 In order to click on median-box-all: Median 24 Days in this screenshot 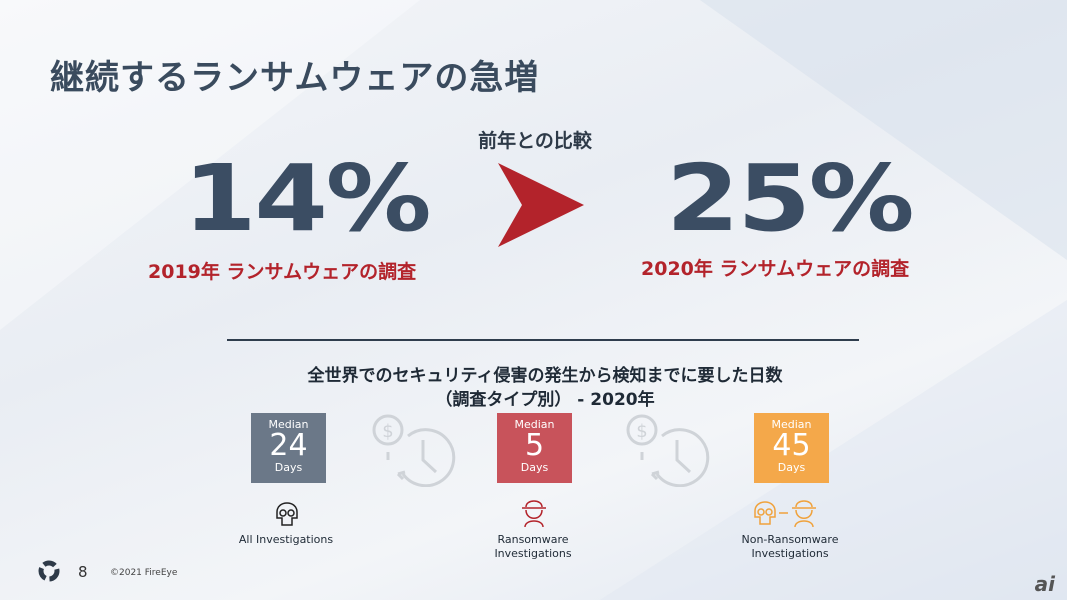, I will do `click(288, 448)`.